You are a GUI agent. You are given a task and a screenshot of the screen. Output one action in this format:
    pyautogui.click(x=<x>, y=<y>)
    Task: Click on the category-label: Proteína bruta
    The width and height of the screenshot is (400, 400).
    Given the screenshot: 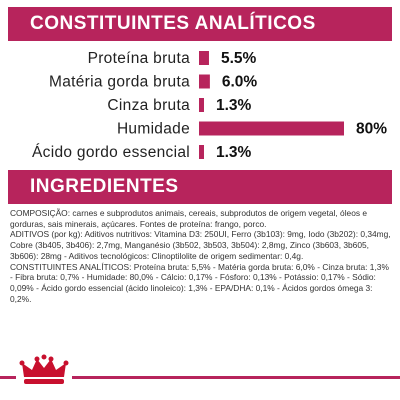 What is the action you would take?
    pyautogui.click(x=139, y=58)
    